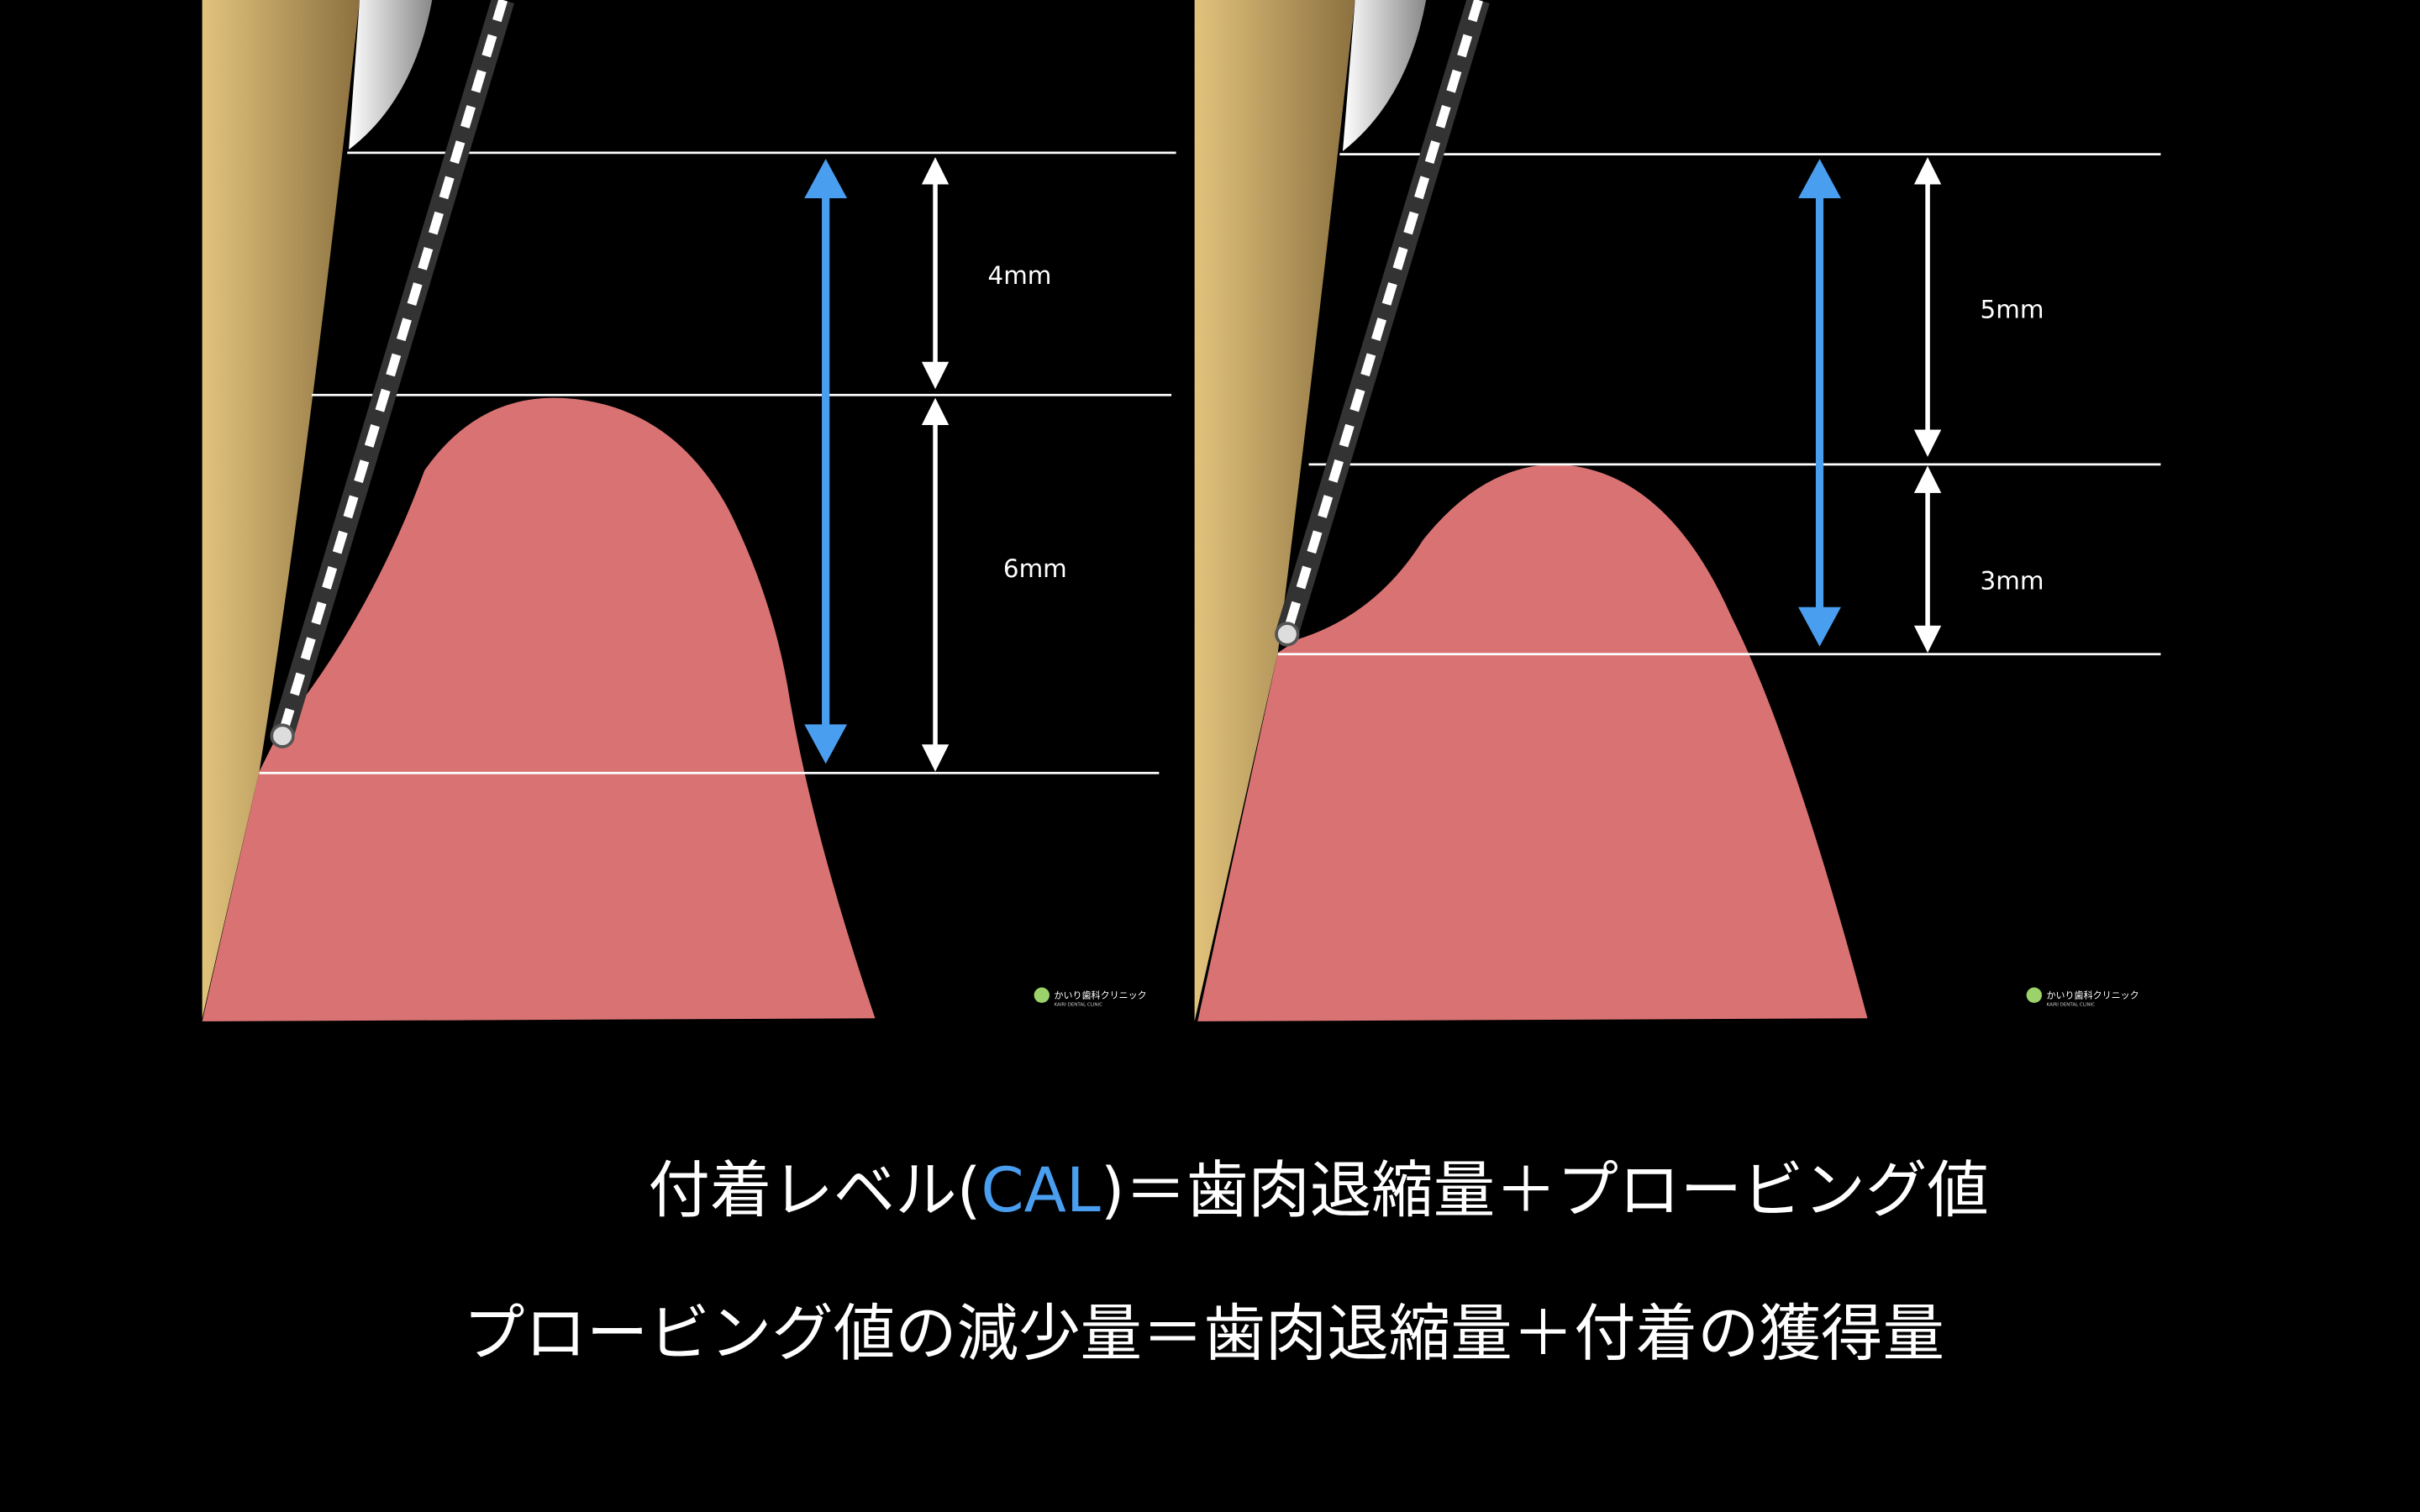 The height and width of the screenshot is (1512, 2420). Describe the element at coordinates (814, 1190) in the screenshot. I see `equation-part: 付着レベル(` at that location.